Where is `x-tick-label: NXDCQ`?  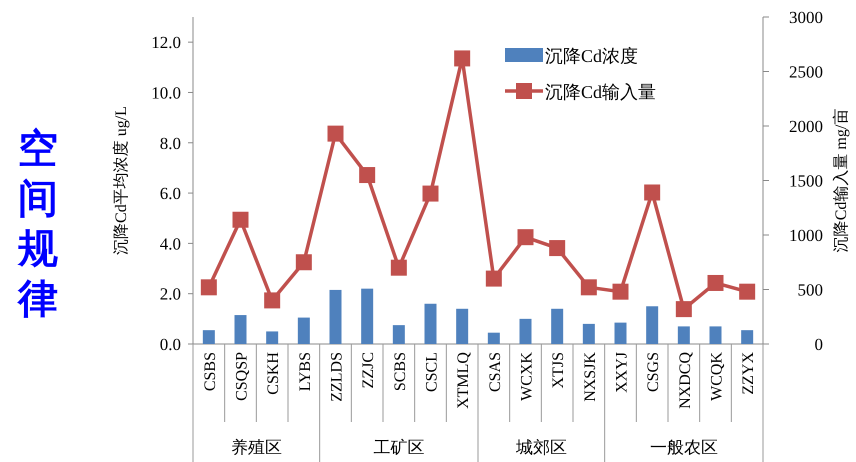
x-tick-label: NXDCQ is located at coordinates (685, 380).